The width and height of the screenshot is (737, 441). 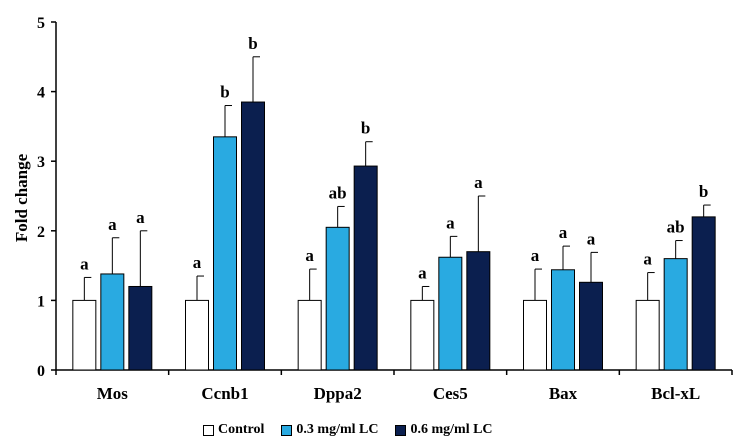 I want to click on legend-label-0-3-lc: 0.3 mg/ml LC, so click(x=337, y=429).